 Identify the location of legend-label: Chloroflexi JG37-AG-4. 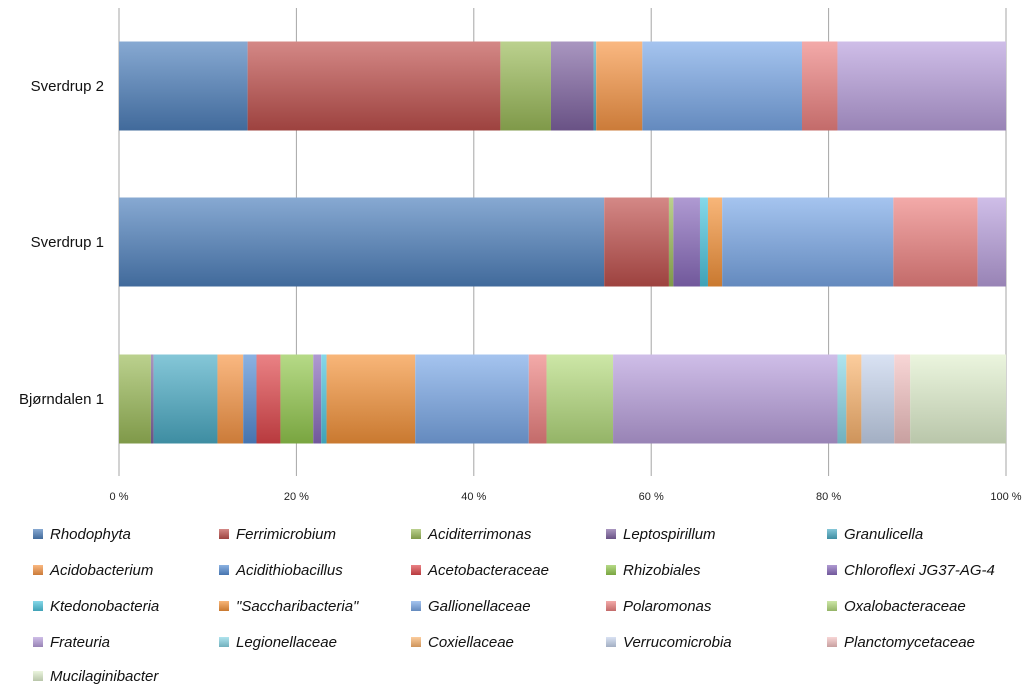
(919, 570).